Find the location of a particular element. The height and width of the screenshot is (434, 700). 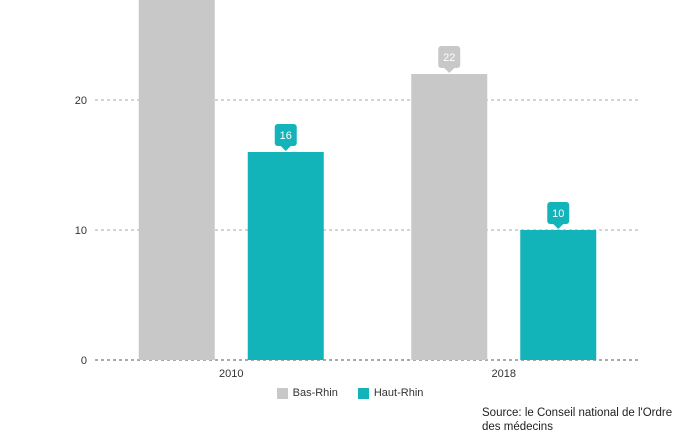

bar-bas-rhin-2018 is located at coordinates (449, 217).